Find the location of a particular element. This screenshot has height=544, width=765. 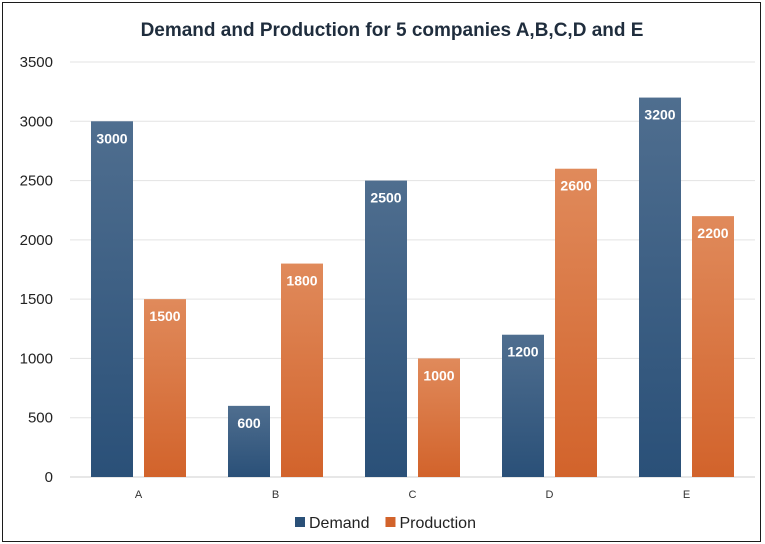

legend-swatch-production is located at coordinates (390, 522).